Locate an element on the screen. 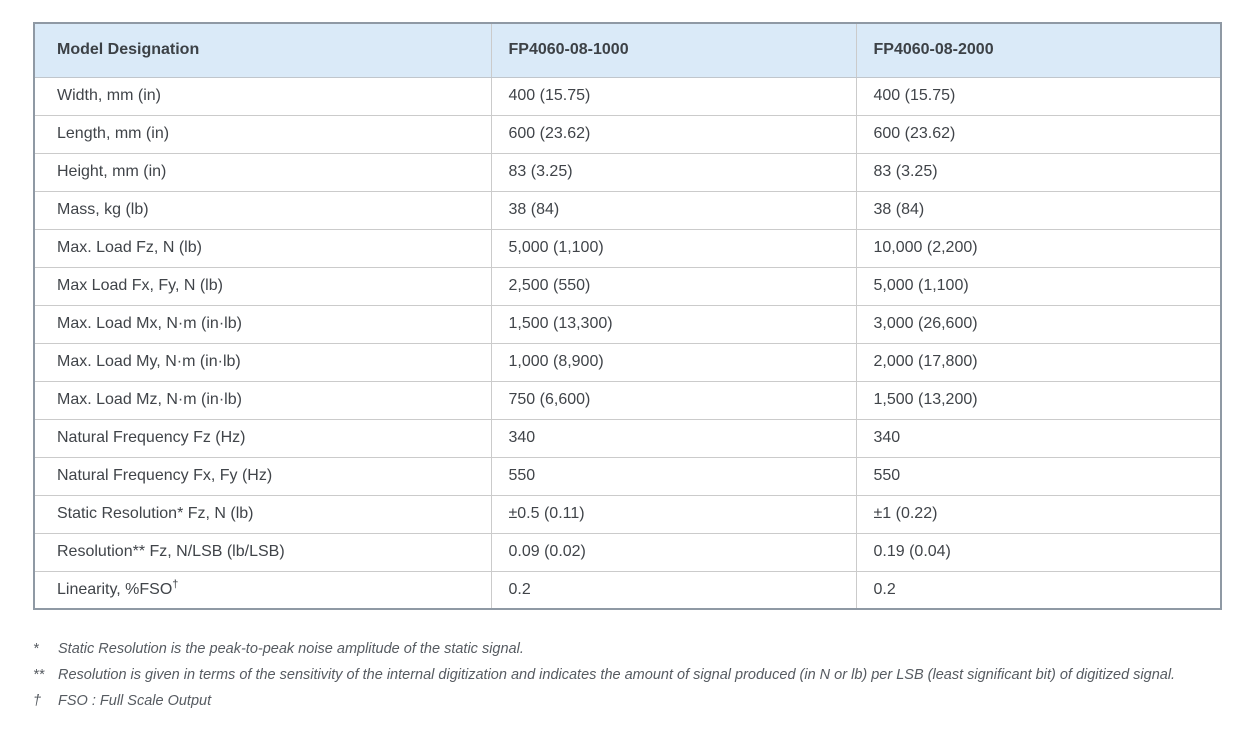 The width and height of the screenshot is (1243, 743). value-text: 10,000 (2,200) is located at coordinates (925, 247).